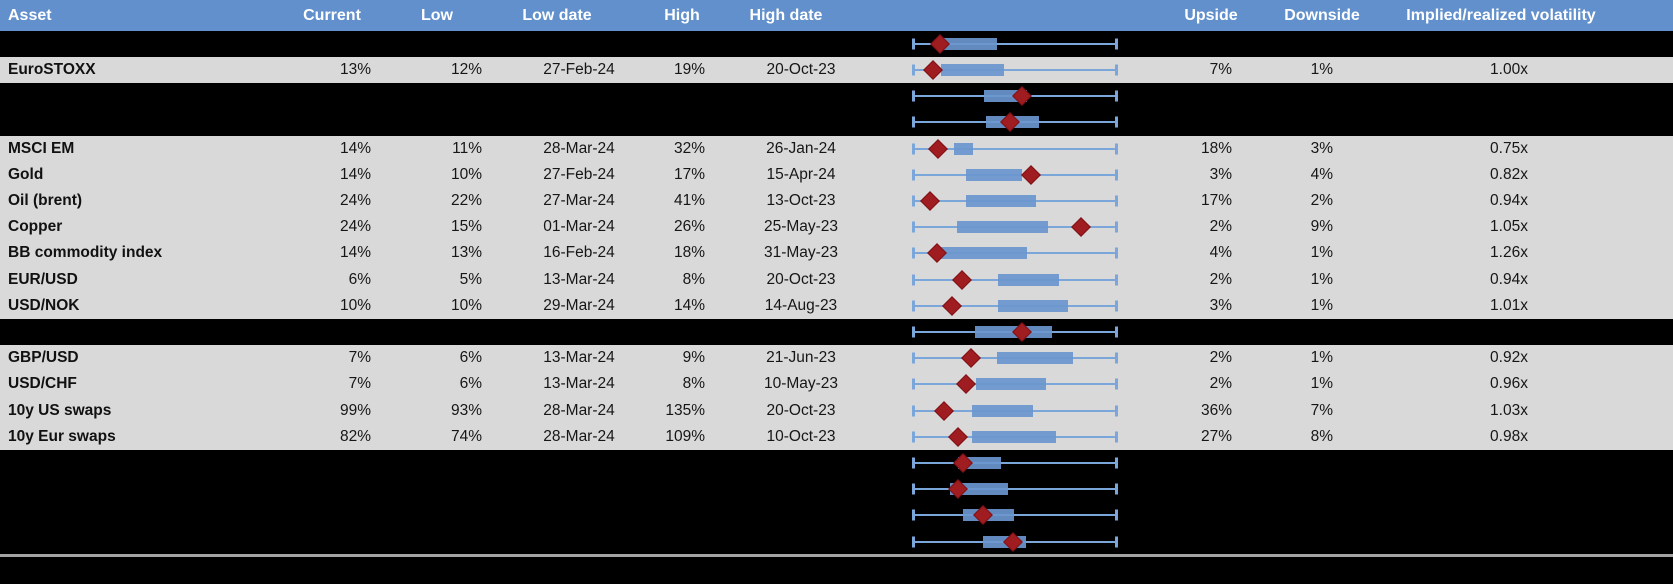 Image resolution: width=1673 pixels, height=584 pixels. I want to click on cell-asset: Oil (brent), so click(45, 200).